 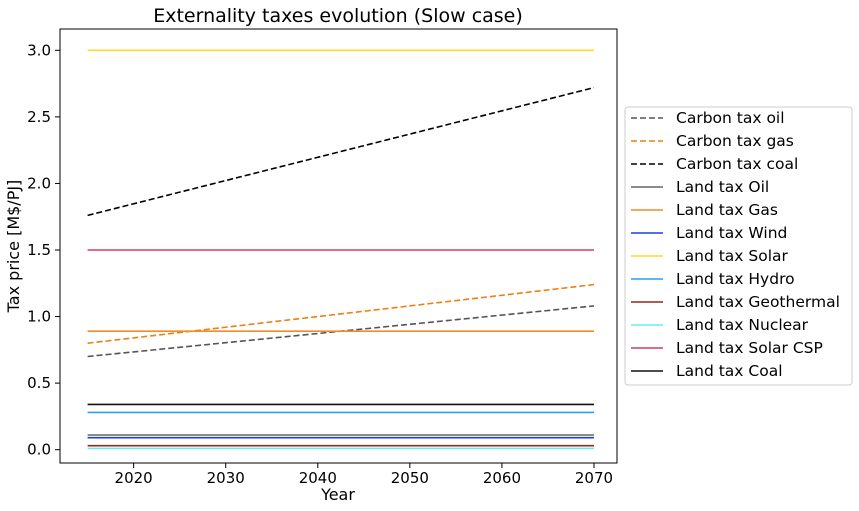 What do you see at coordinates (341, 313) in the screenshot?
I see `series-line-carbon-tax-gas` at bounding box center [341, 313].